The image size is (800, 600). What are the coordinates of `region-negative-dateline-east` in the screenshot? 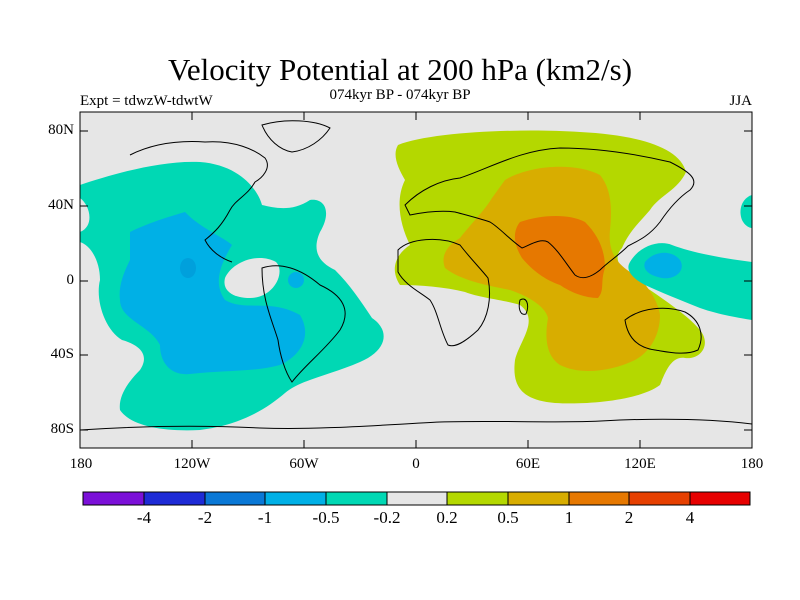 It's located at (746, 211).